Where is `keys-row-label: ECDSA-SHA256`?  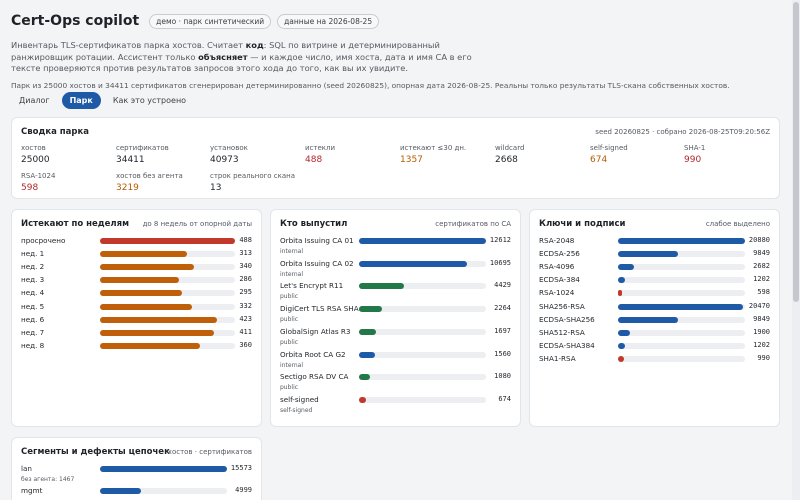 keys-row-label: ECDSA-SHA256 is located at coordinates (567, 319).